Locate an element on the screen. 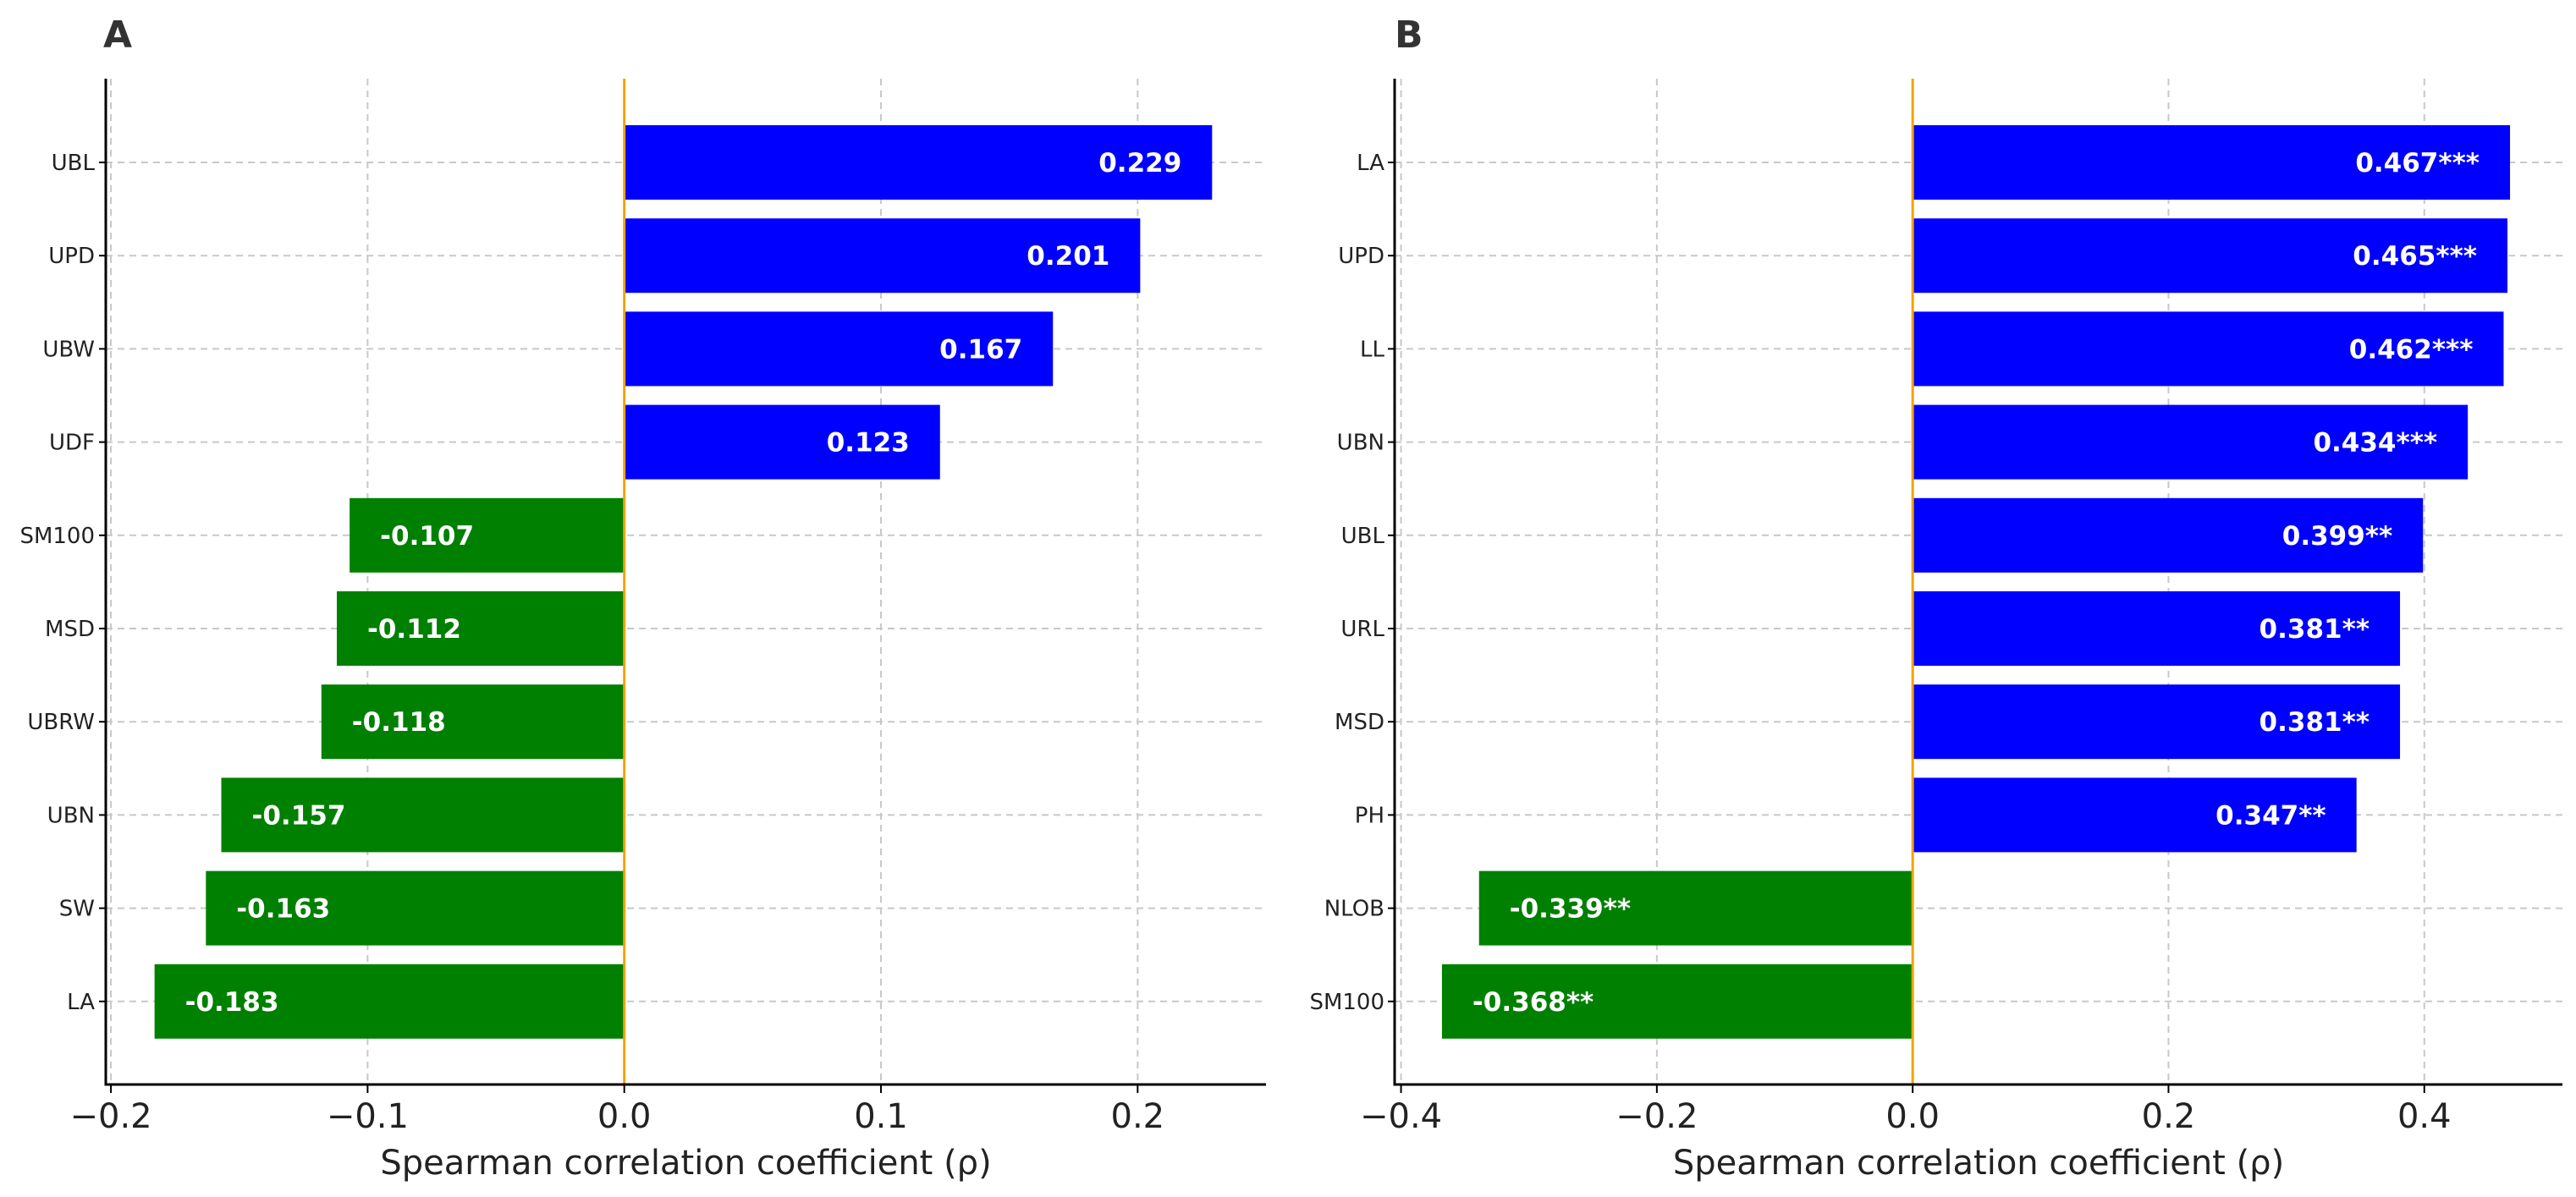 Image resolution: width=2576 pixels, height=1197 pixels. bar-value-label: 0.347** is located at coordinates (2270, 816).